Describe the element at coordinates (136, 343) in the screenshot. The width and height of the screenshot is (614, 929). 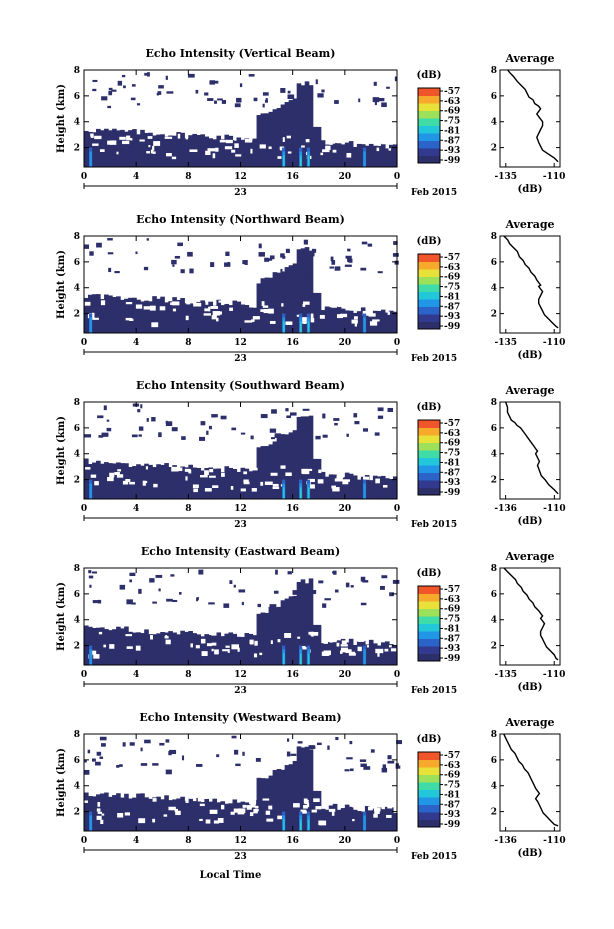
I see `x-tick-label: 4` at that location.